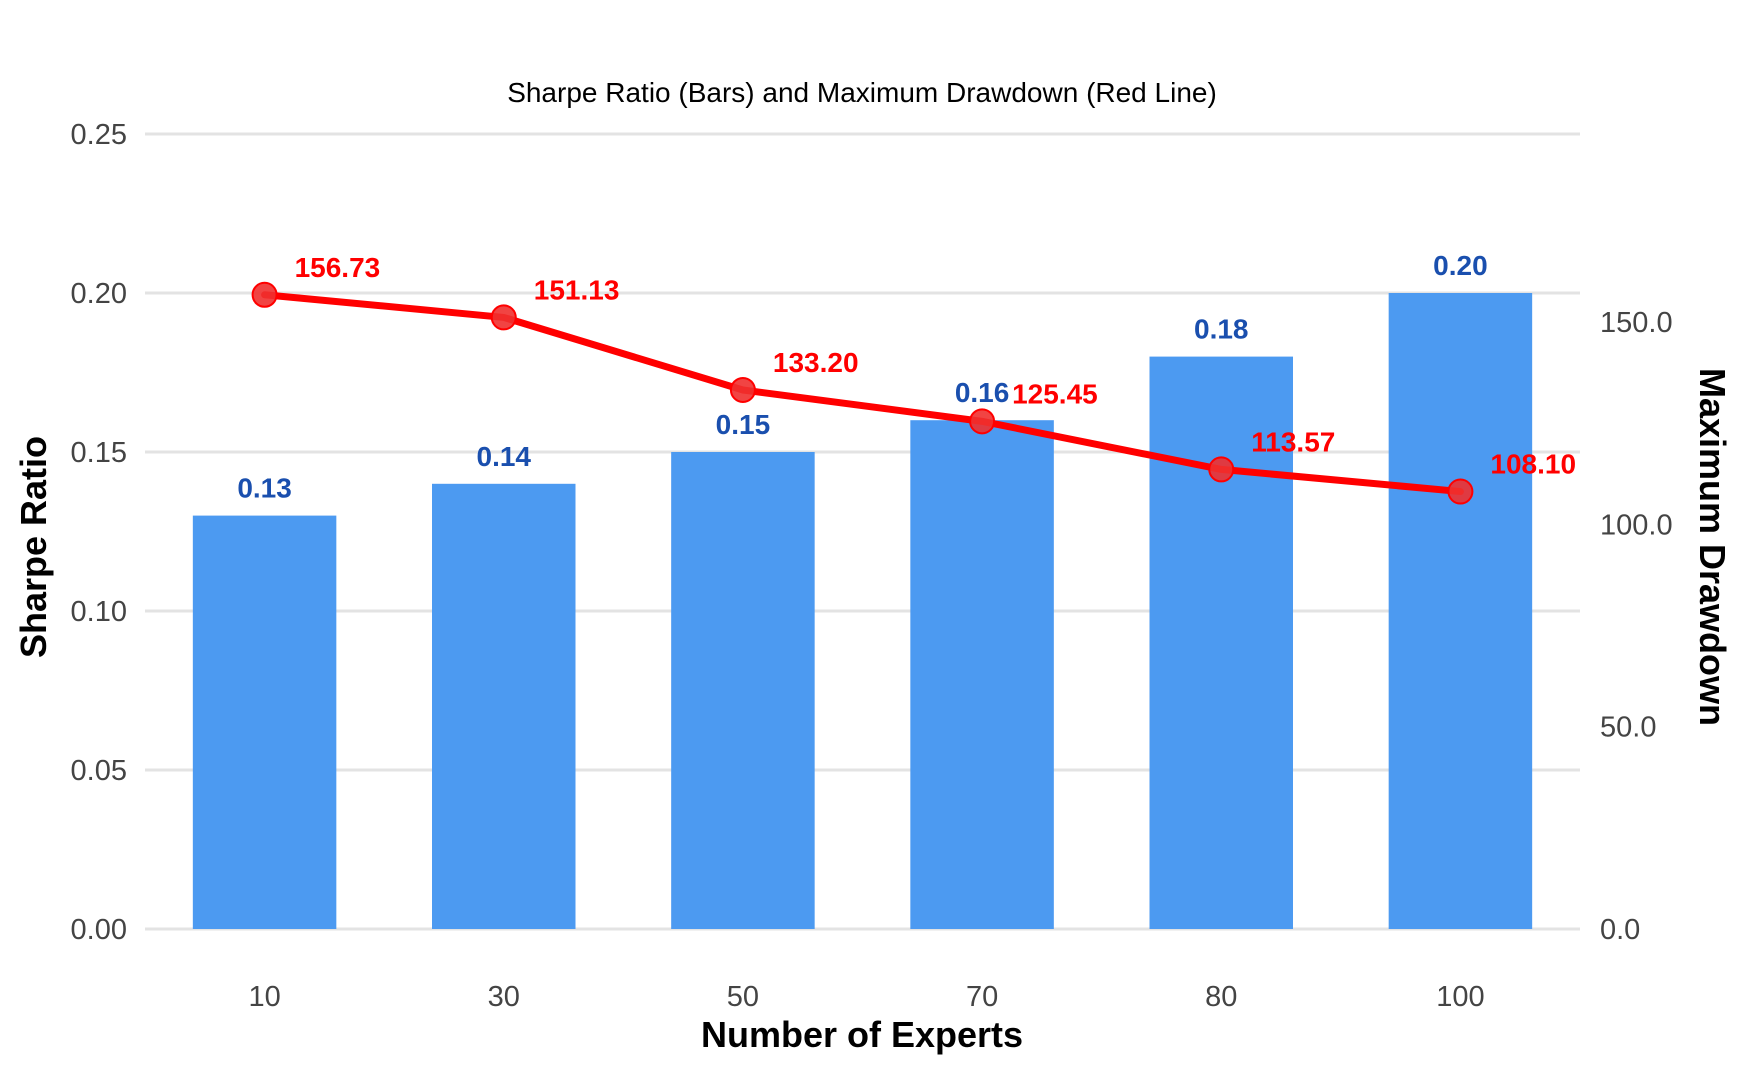 The image size is (1750, 1081). I want to click on y2-axis-title: Maximum Drawdown, so click(1712, 547).